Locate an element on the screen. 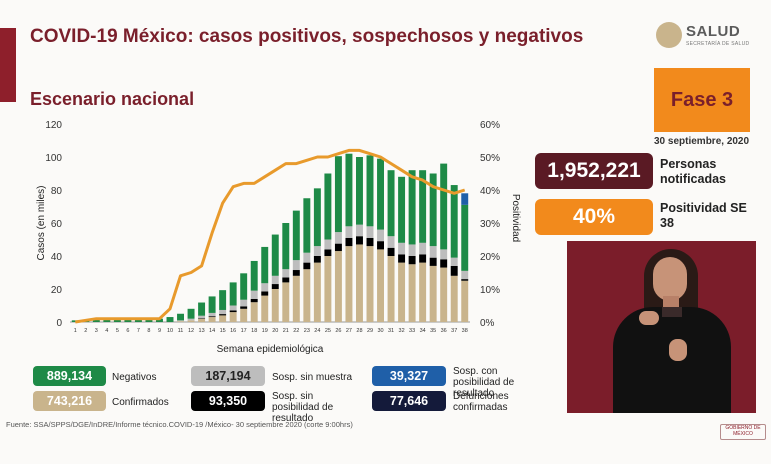 This screenshot has height=464, width=771. x-tick-label: 24 is located at coordinates (317, 331).